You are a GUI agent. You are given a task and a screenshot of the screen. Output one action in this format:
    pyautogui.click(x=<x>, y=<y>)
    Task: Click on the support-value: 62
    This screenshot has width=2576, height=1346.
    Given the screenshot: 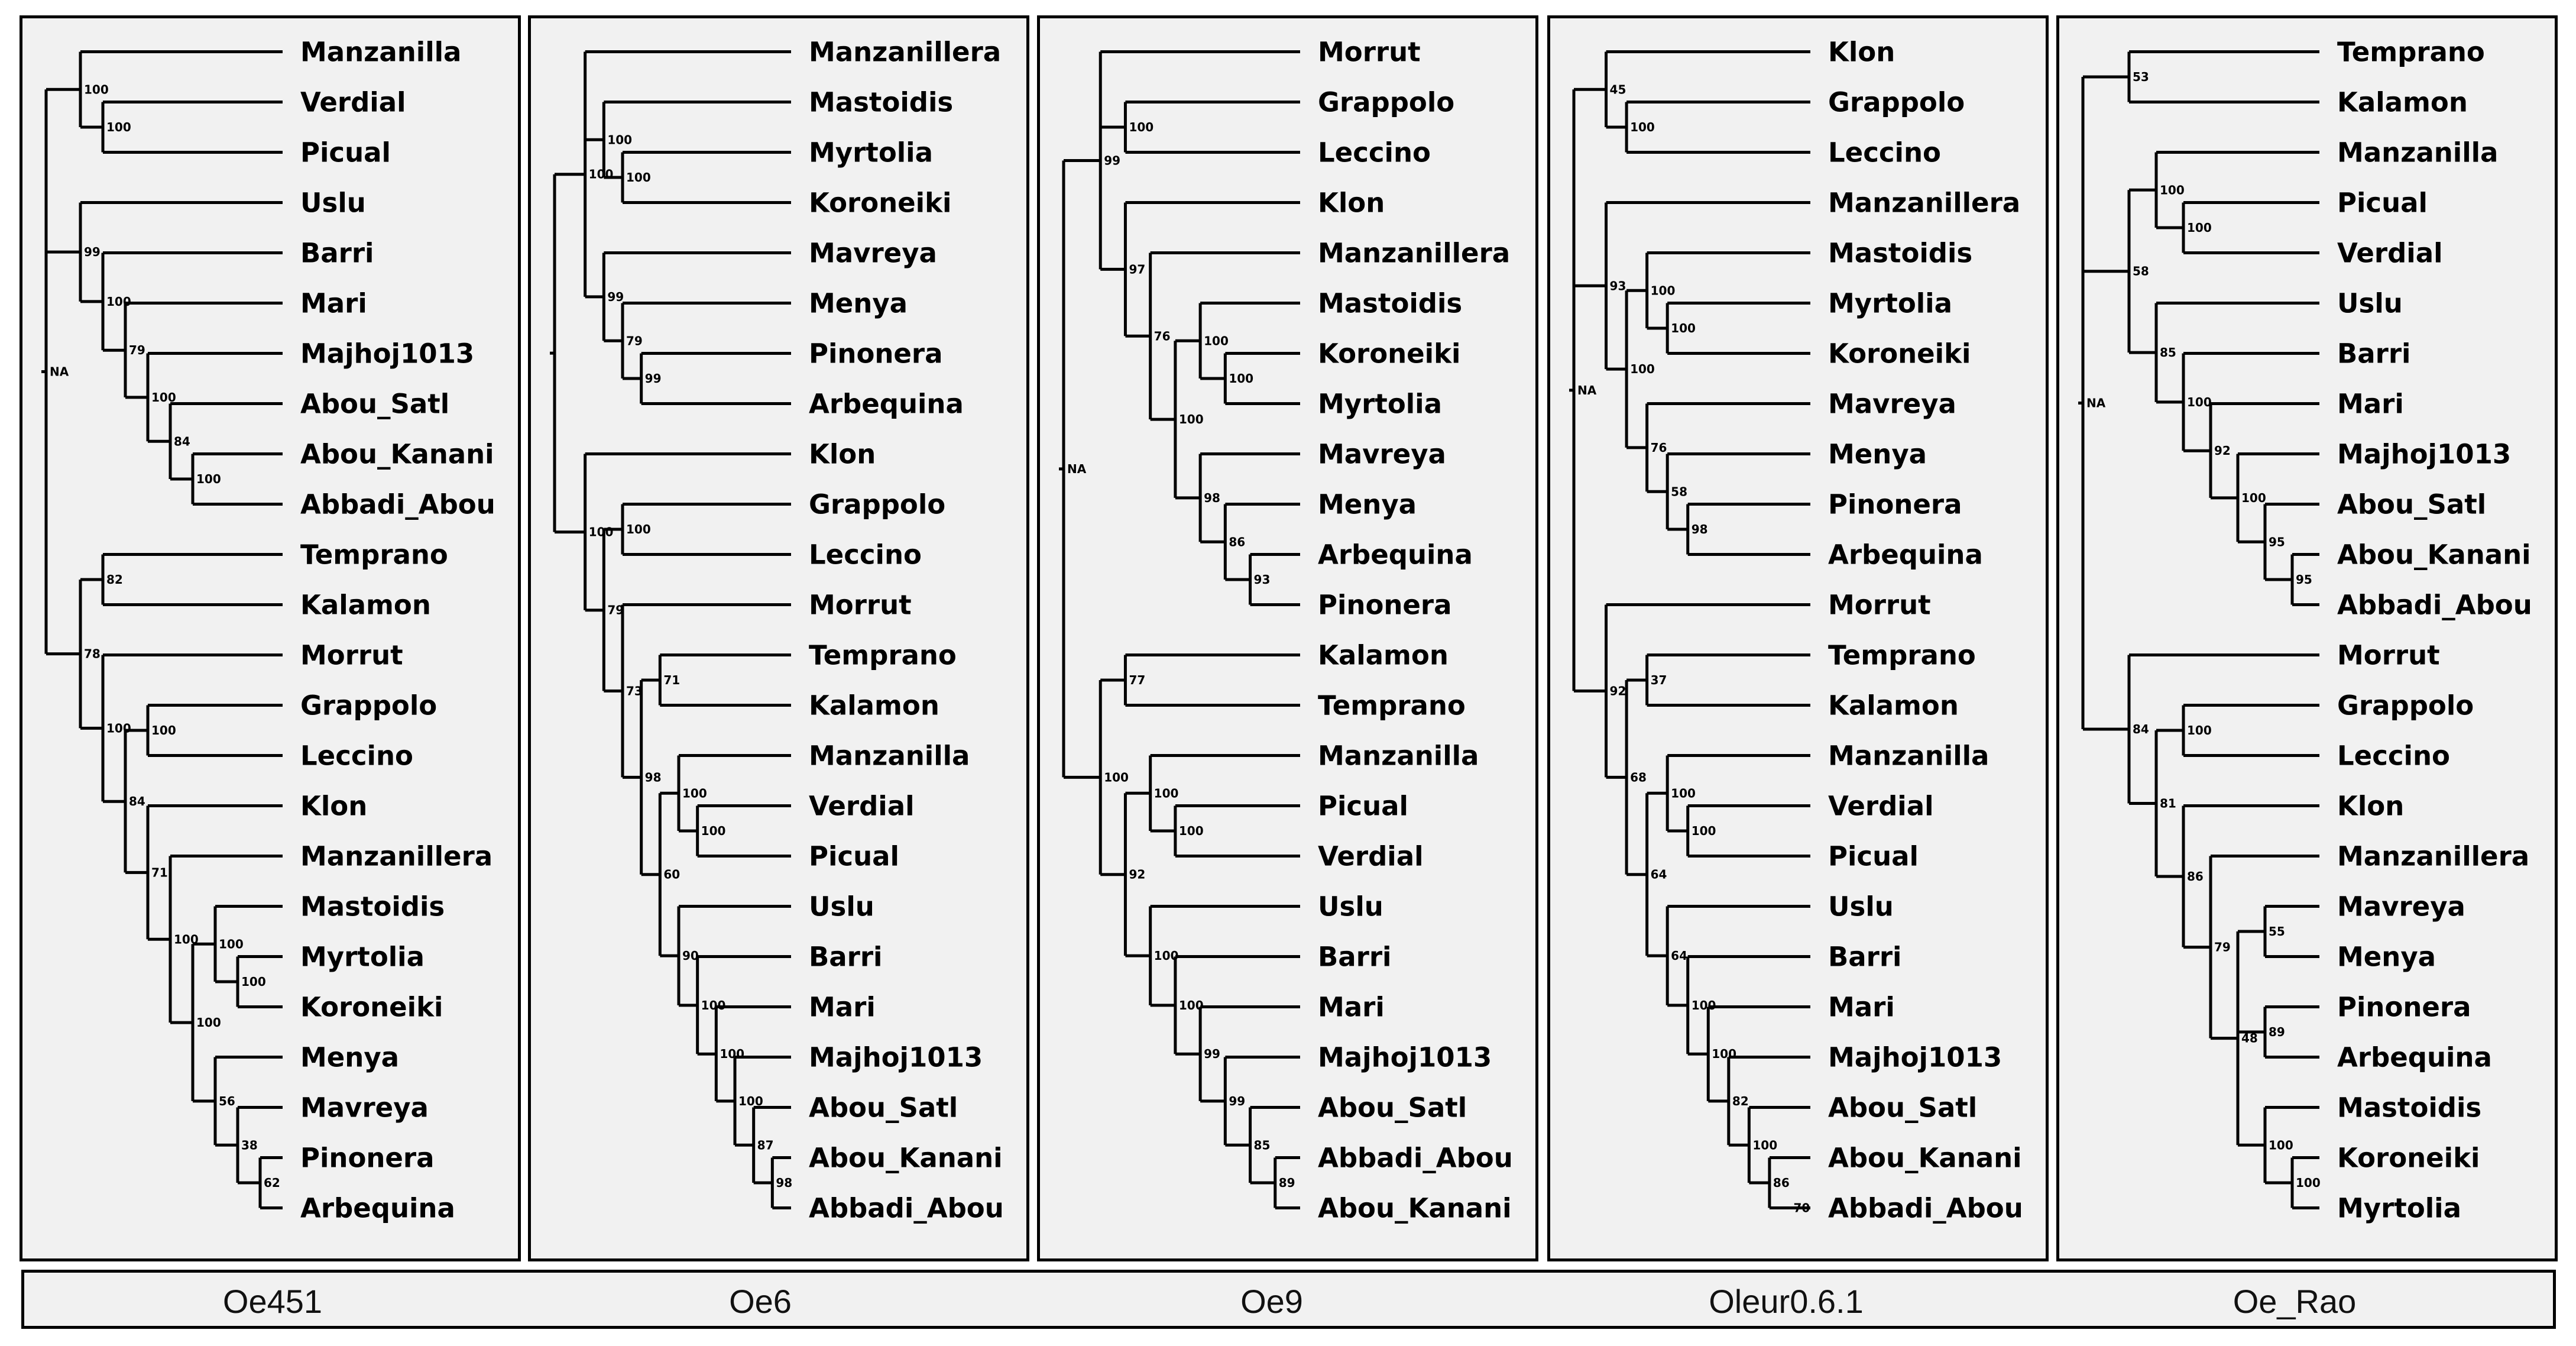 What is the action you would take?
    pyautogui.click(x=272, y=1183)
    